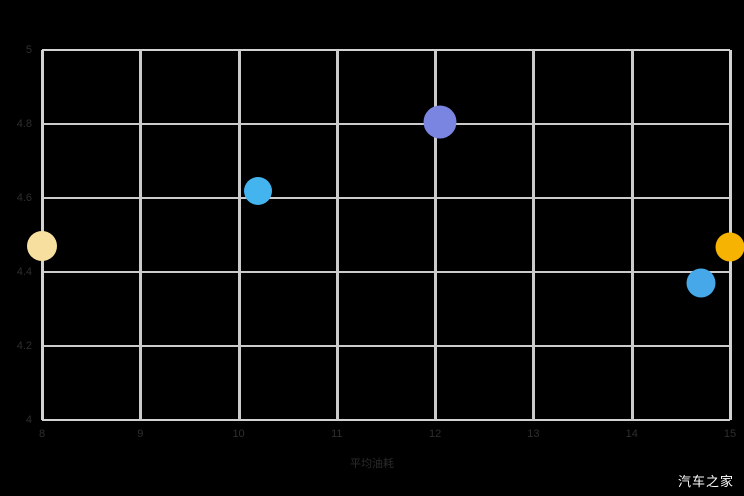 This screenshot has width=744, height=496. Describe the element at coordinates (24, 198) in the screenshot. I see `y-axis-tick-label: 4.6` at that location.